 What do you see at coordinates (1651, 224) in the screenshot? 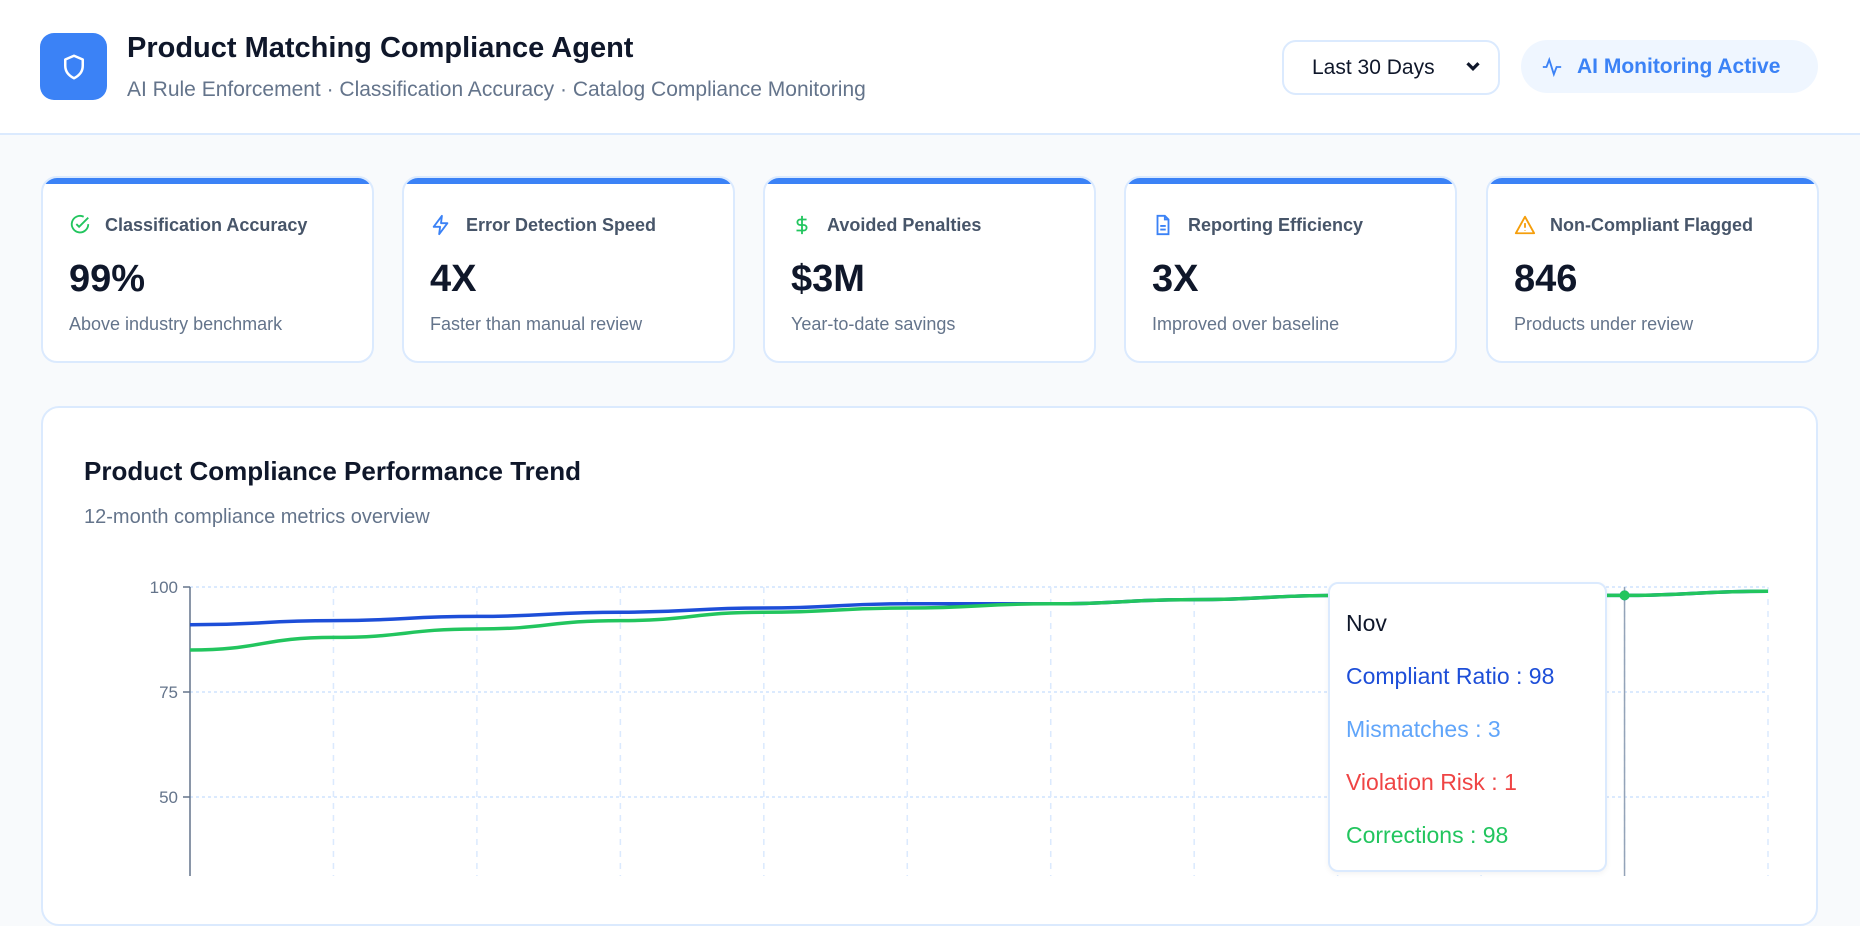
I see `kpi-label: Non-Compliant Flagged` at bounding box center [1651, 224].